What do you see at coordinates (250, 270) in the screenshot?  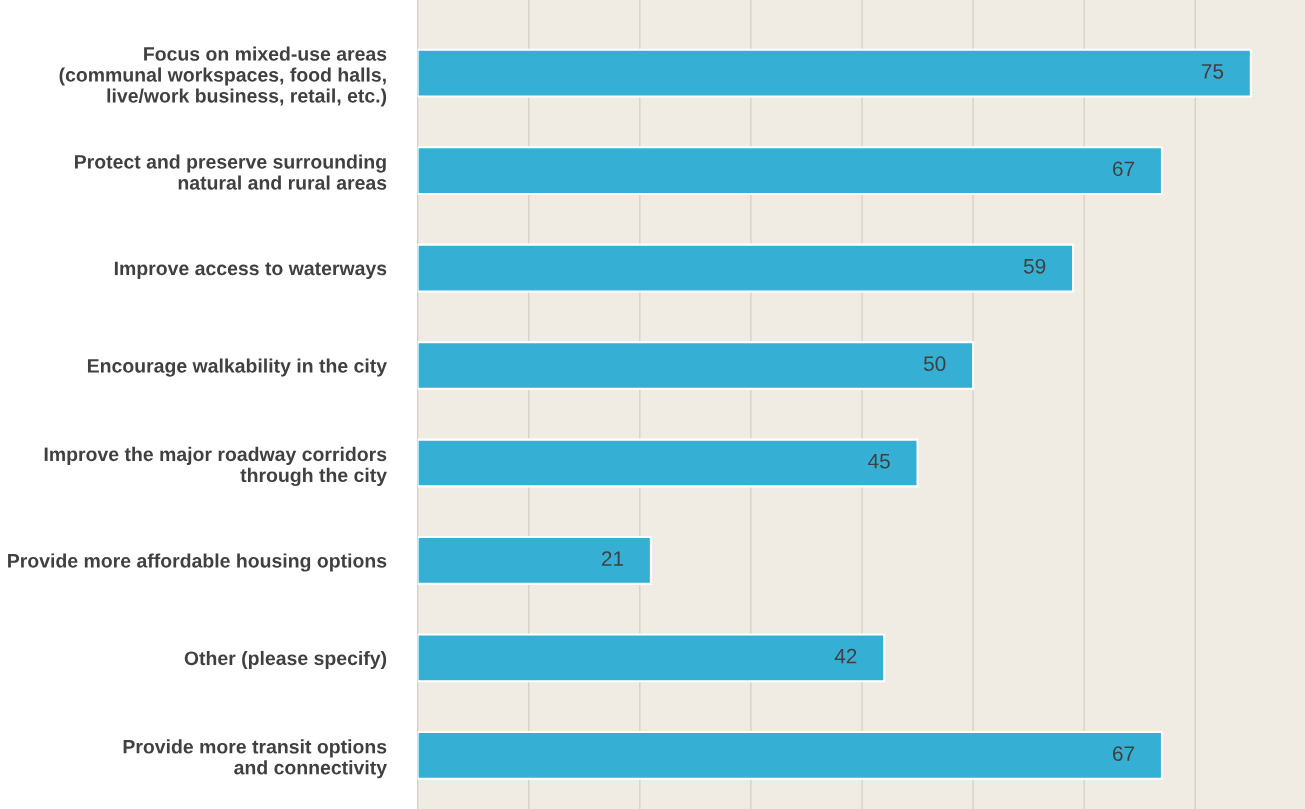 I see `y-tick-label: Improve access to waterways` at bounding box center [250, 270].